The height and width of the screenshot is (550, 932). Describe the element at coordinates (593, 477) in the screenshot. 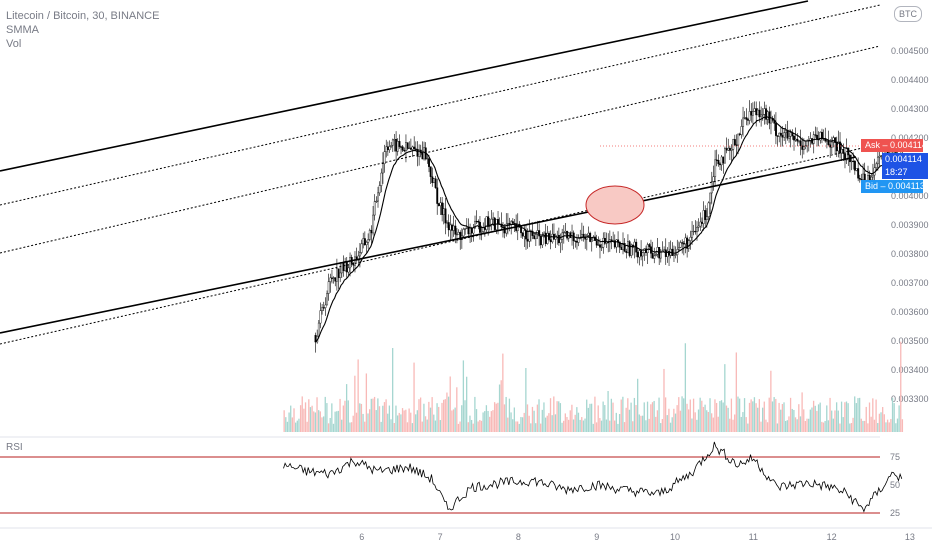

I see `rsi-line` at that location.